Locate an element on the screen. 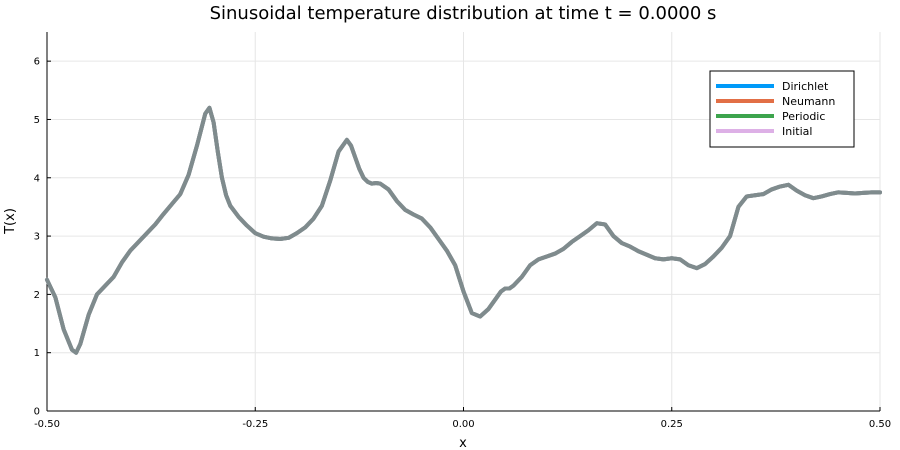 Image resolution: width=900 pixels, height=450 pixels. legend-label-neumann: Neumann is located at coordinates (808, 101).